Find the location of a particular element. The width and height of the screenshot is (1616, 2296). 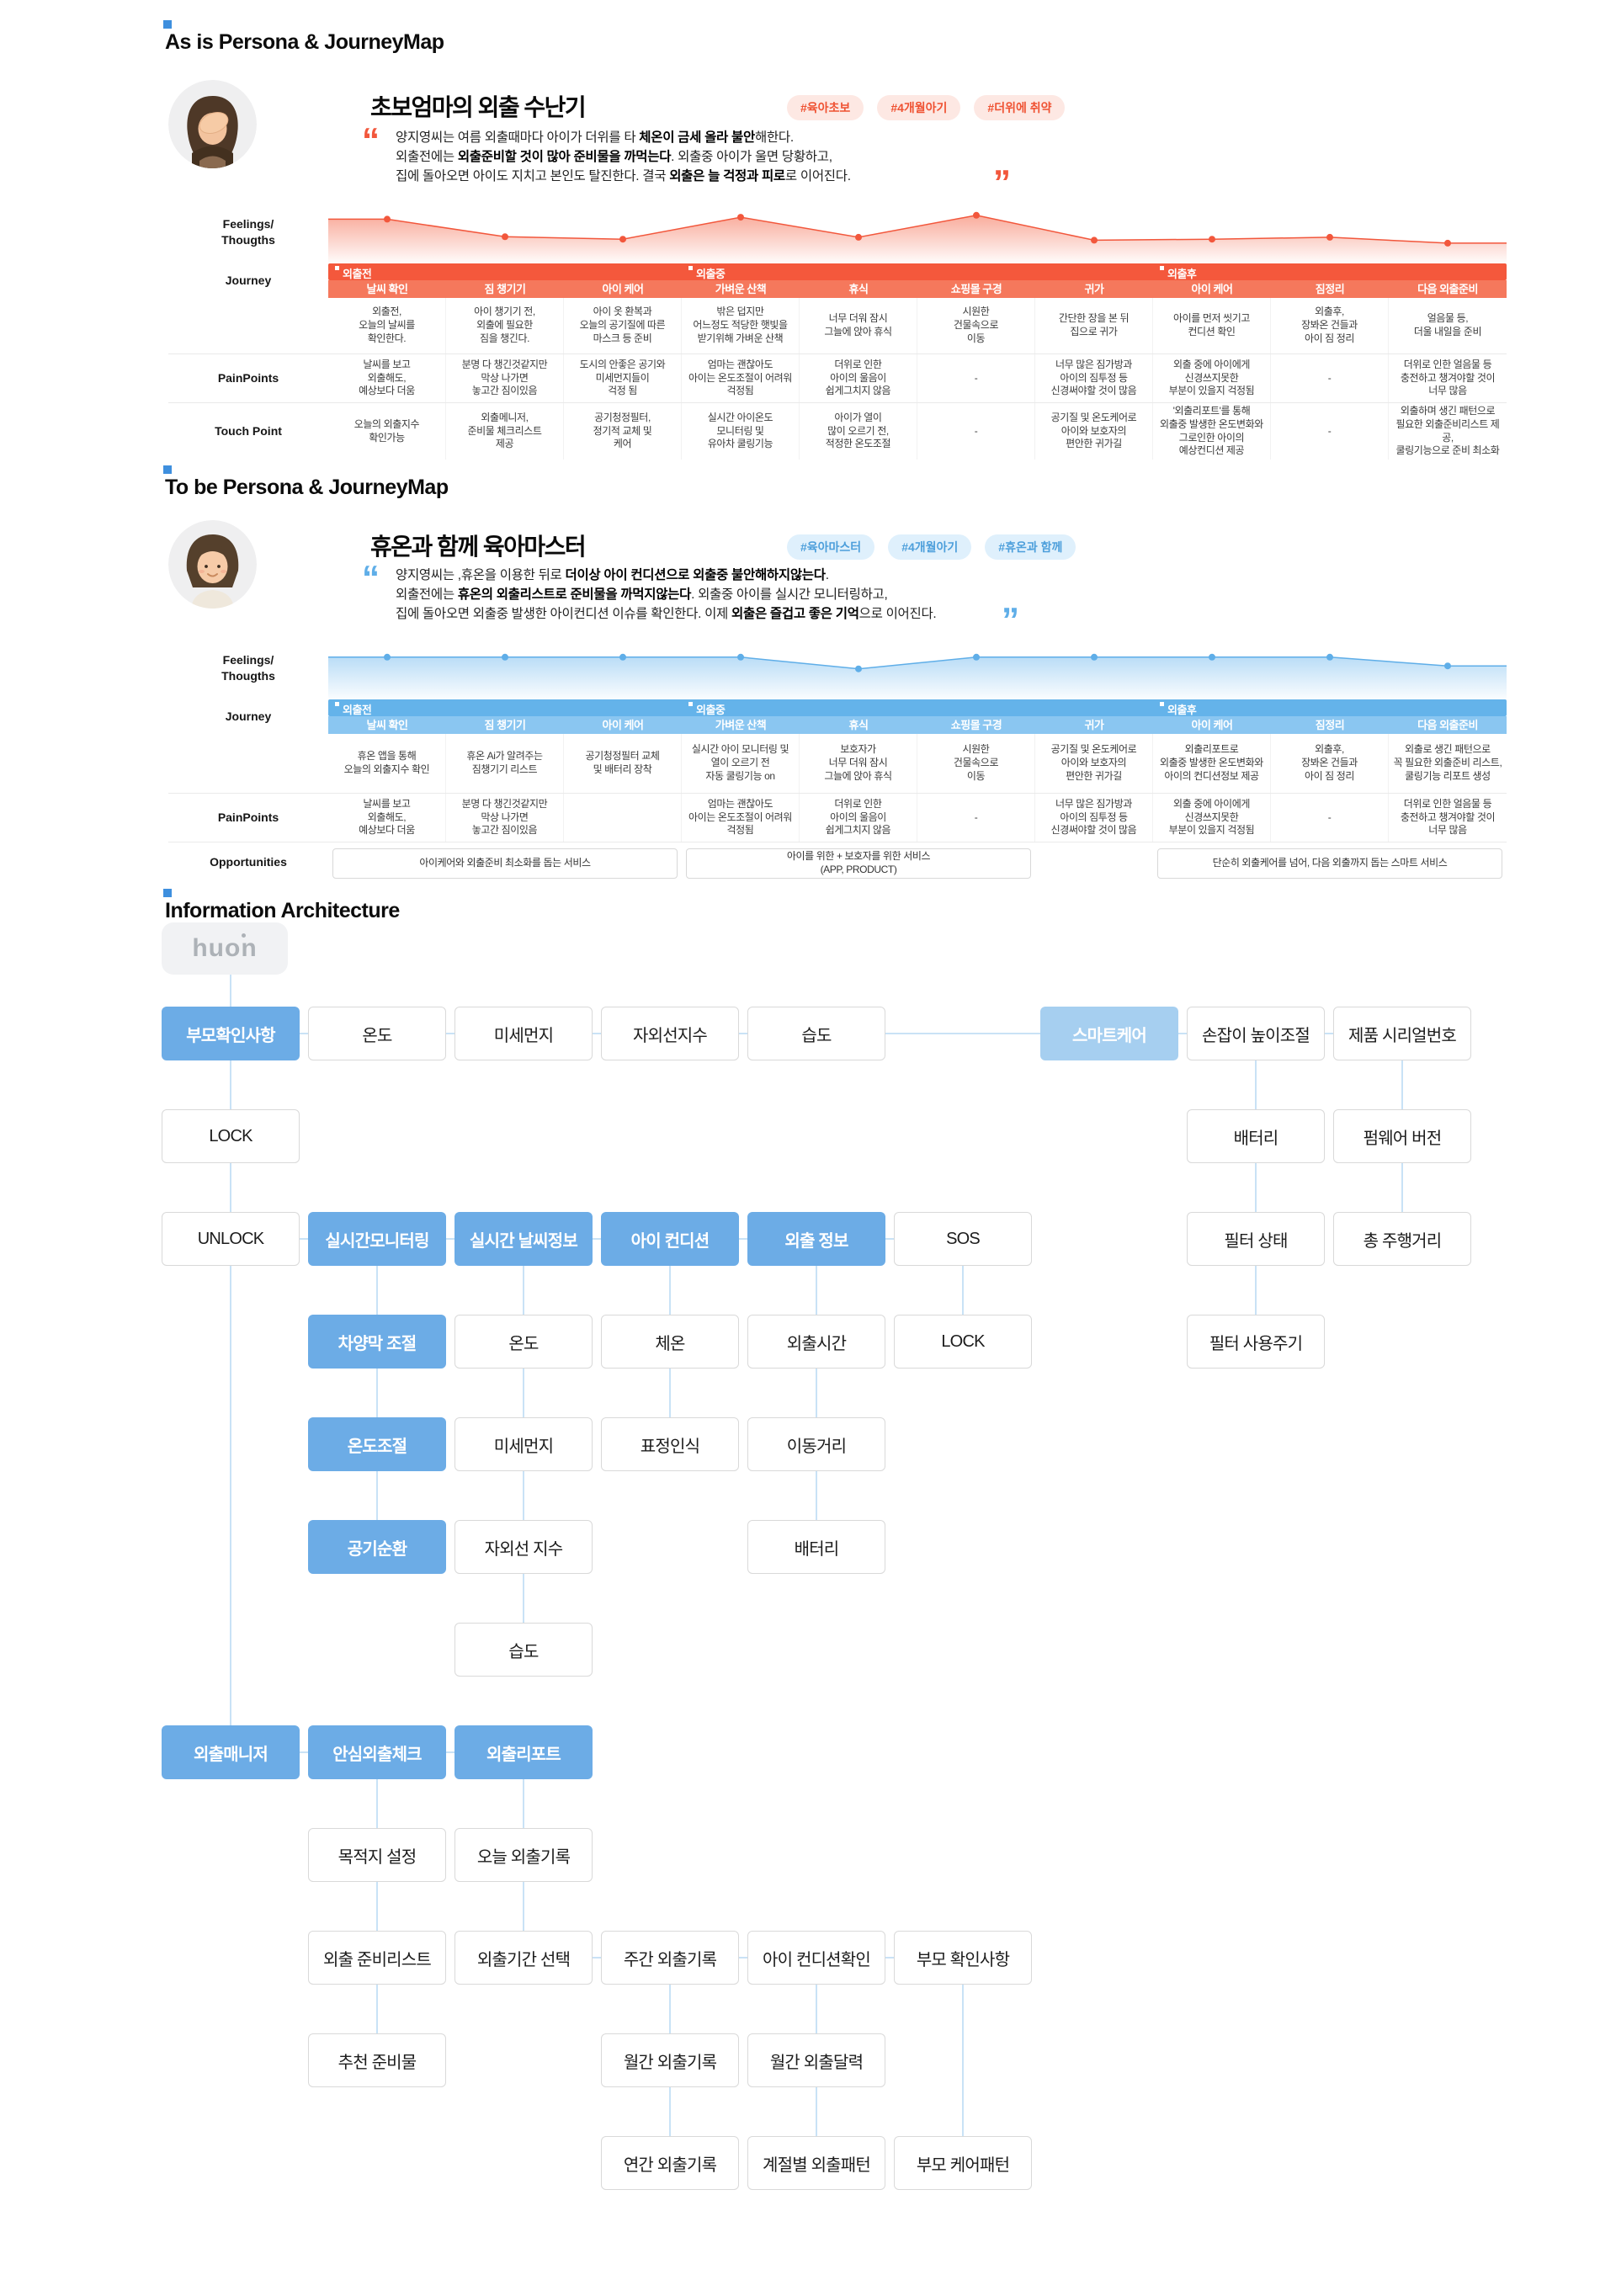

ia-node: 자외선 지수 is located at coordinates (523, 1547).